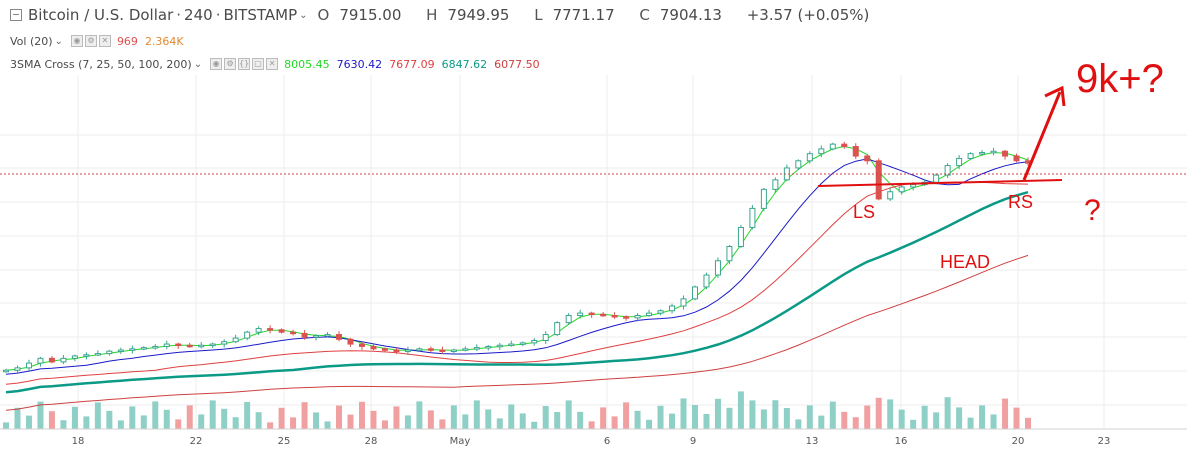 This screenshot has width=1187, height=456. What do you see at coordinates (1120, 79) in the screenshot?
I see `target-label: 9k+?` at bounding box center [1120, 79].